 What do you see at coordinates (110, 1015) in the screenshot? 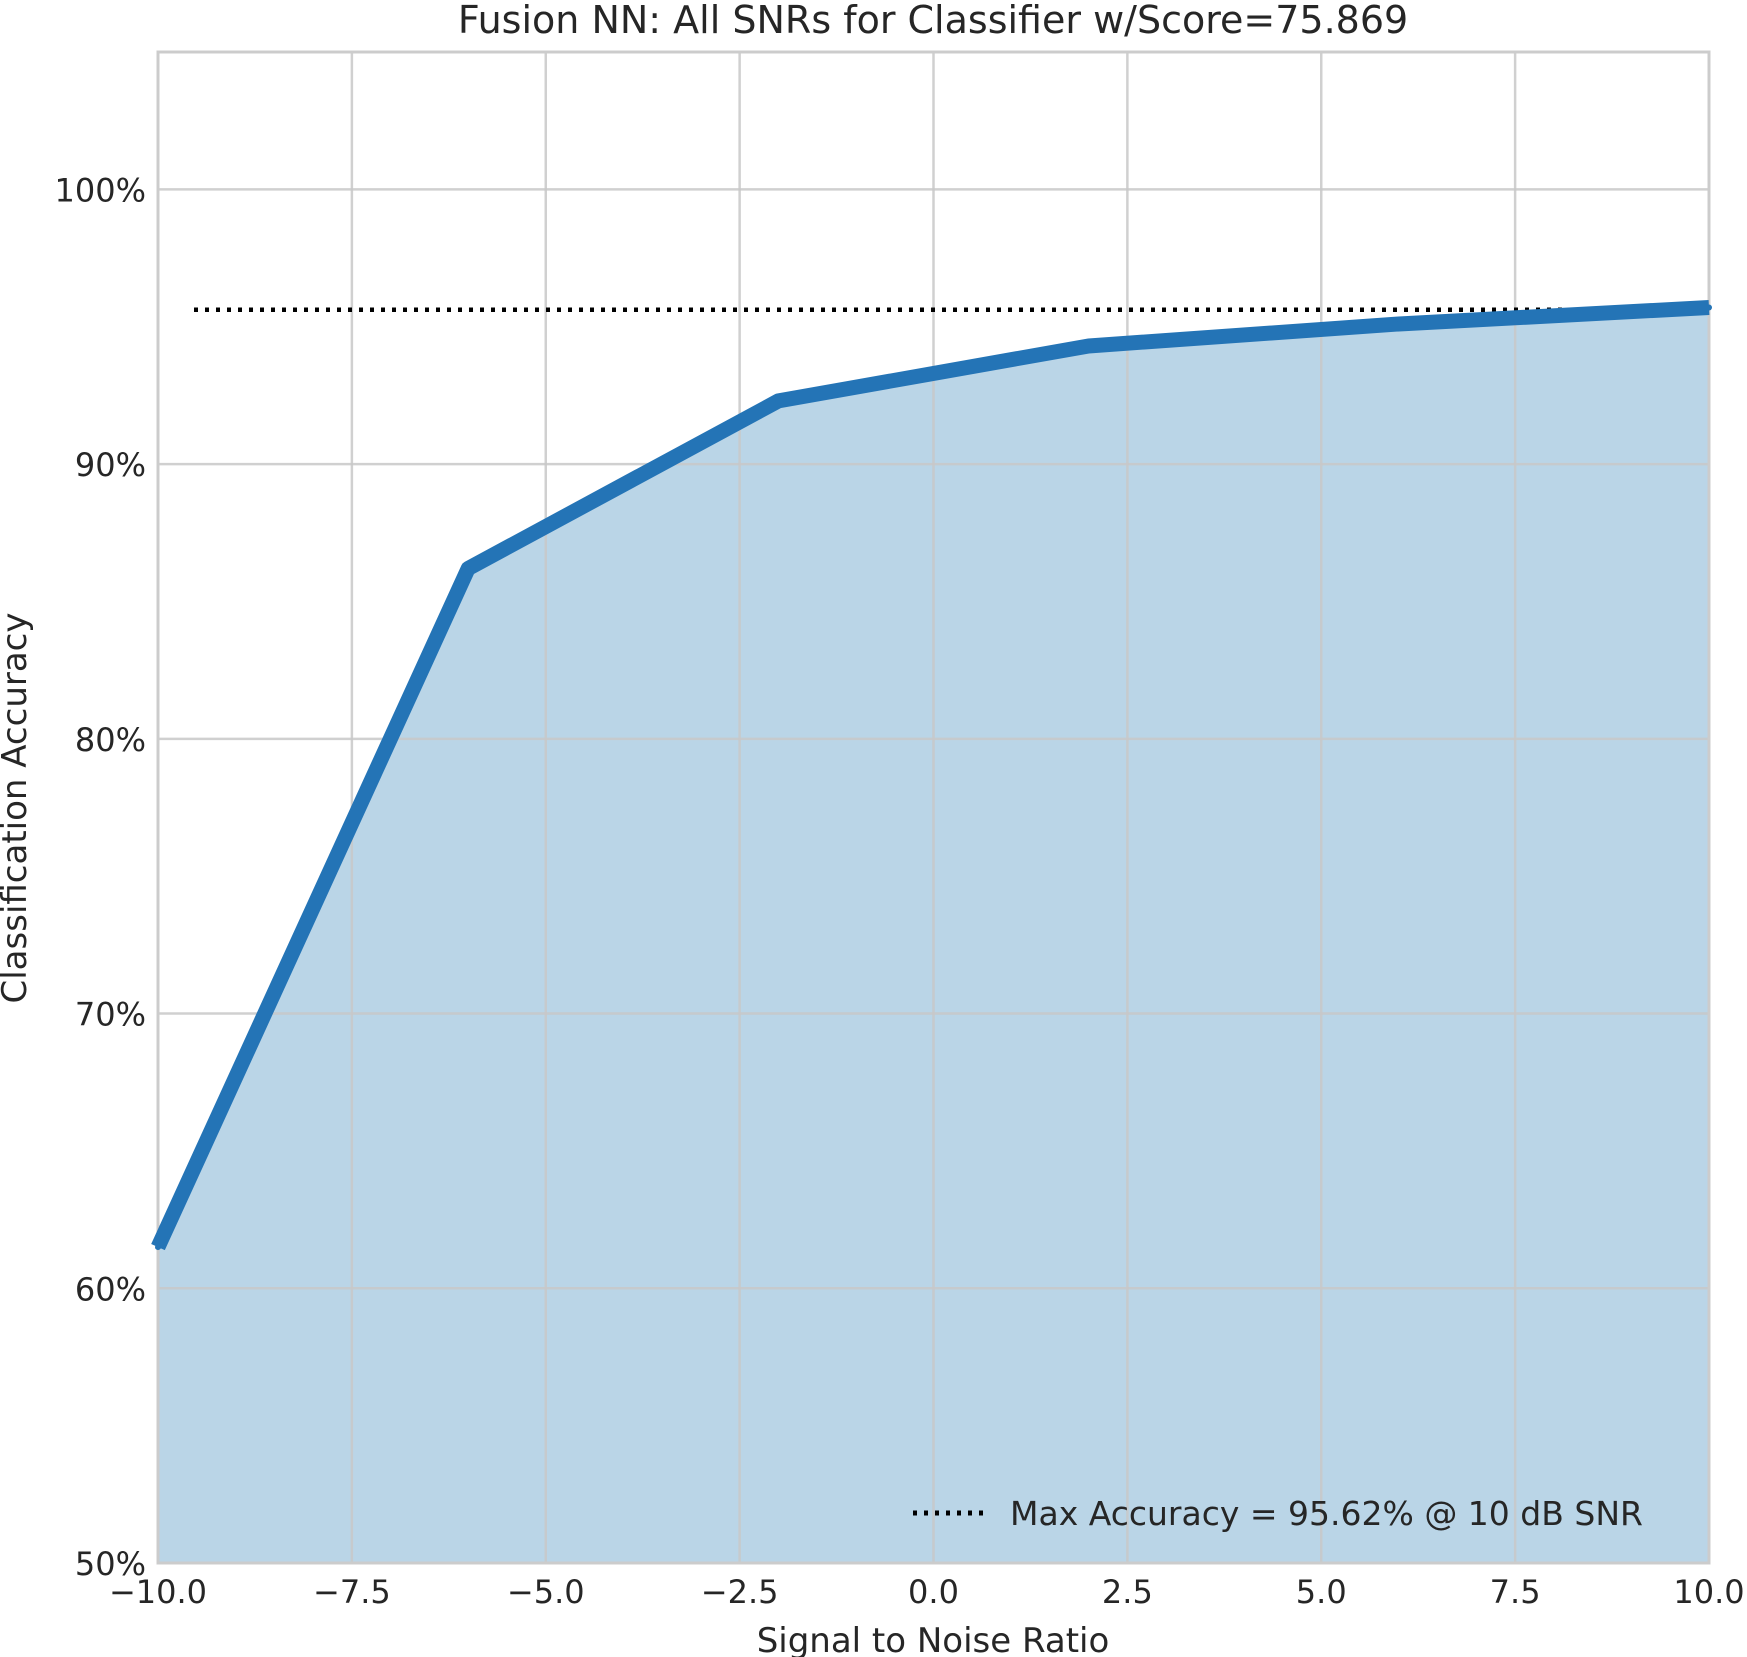
I see `y-tick-label: 70%` at bounding box center [110, 1015].